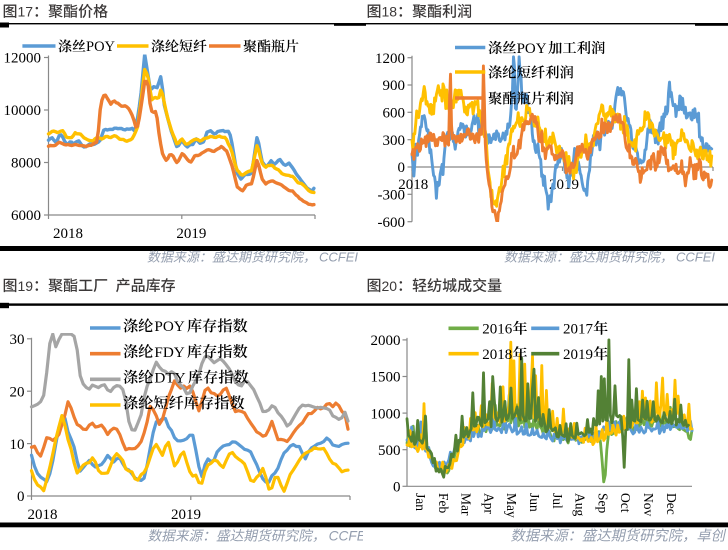 The height and width of the screenshot is (550, 728). What do you see at coordinates (420, 502) in the screenshot?
I see `svg-text: Jan` at bounding box center [420, 502].